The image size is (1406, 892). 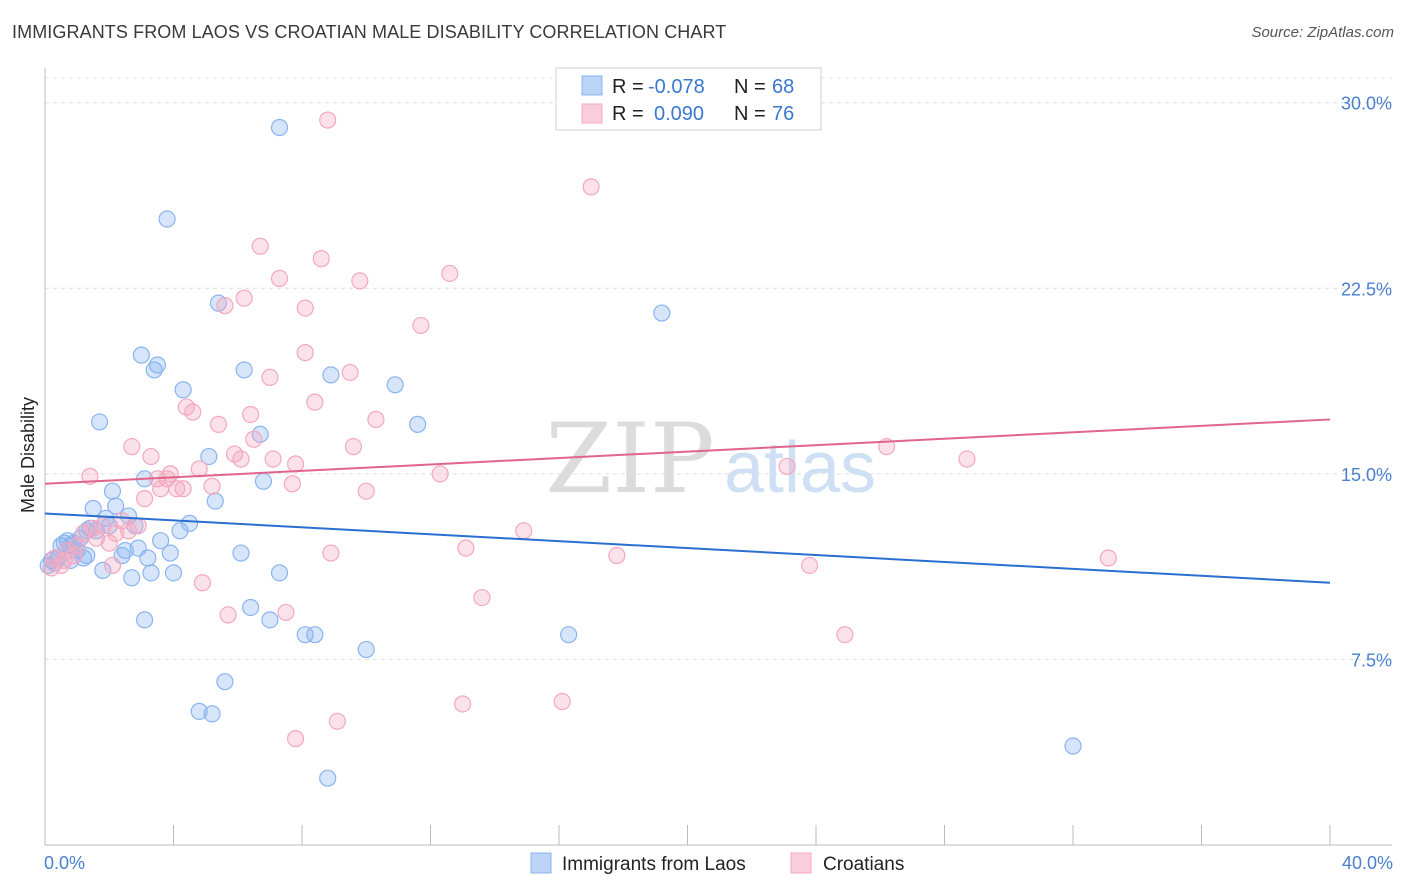 I want to click on y-tick-label: 15.0%, so click(x=1366, y=475).